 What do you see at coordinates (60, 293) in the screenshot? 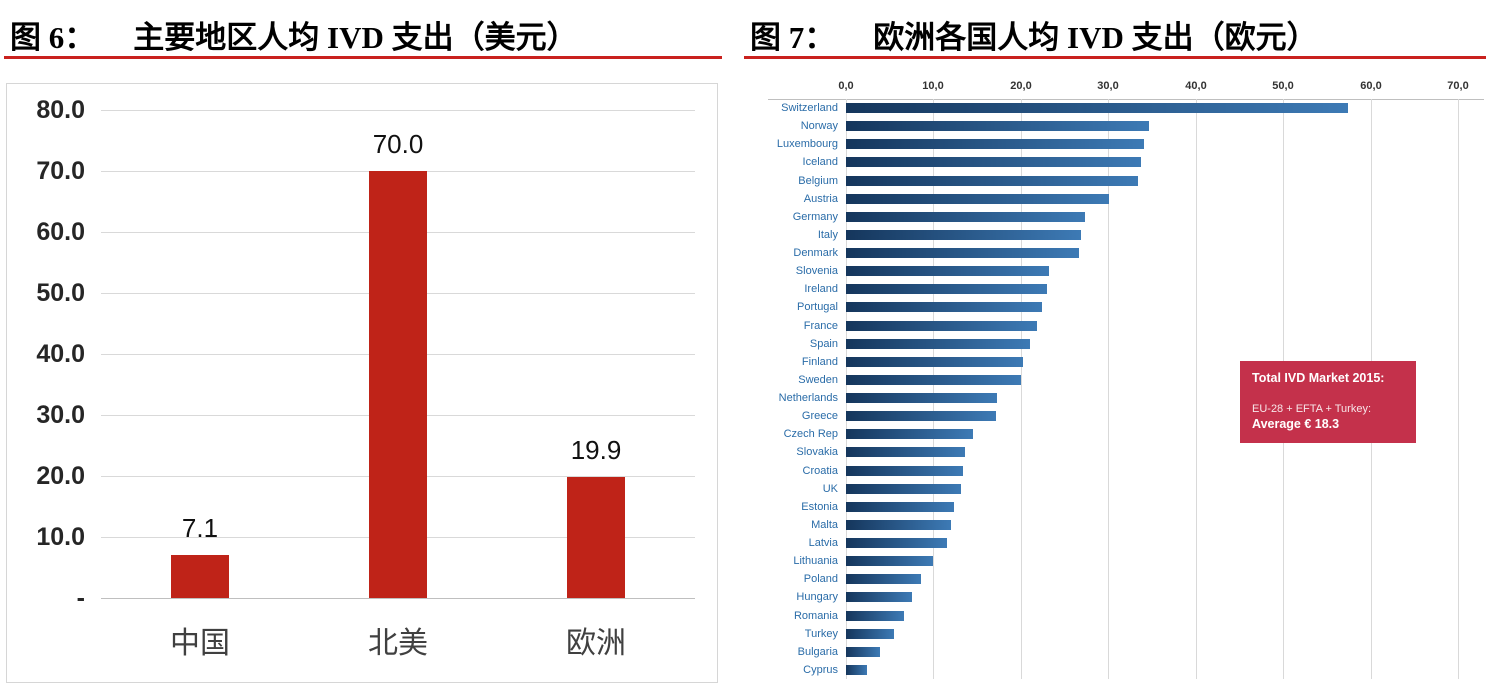
I see `y-axis-tick: 50.0` at bounding box center [60, 293].